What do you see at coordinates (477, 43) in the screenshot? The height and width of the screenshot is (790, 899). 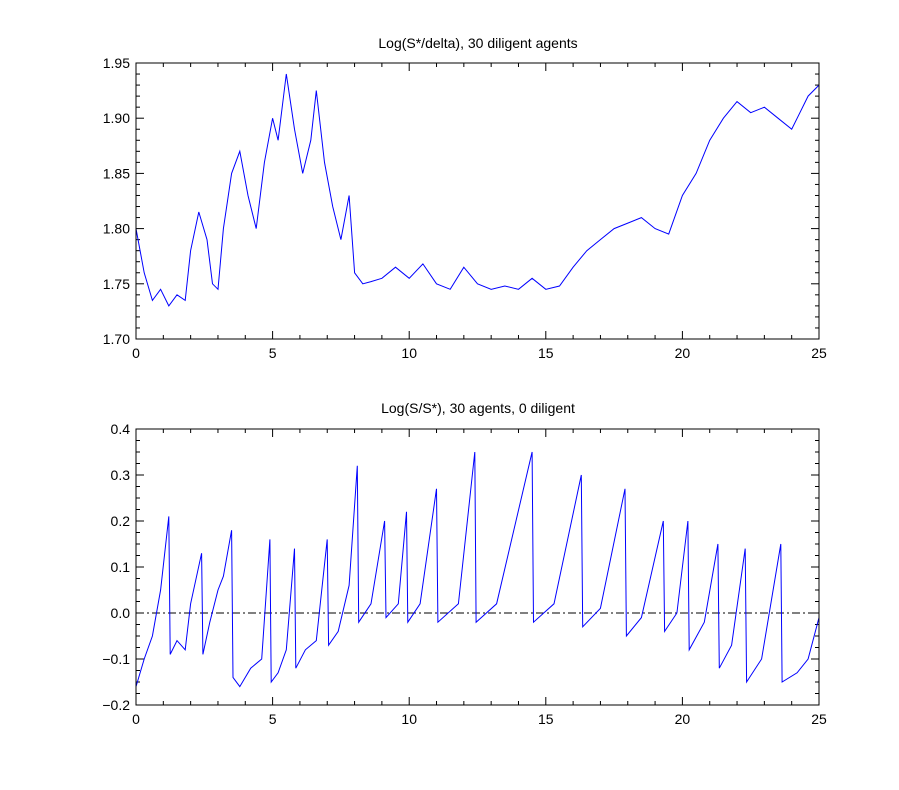 I see `top-chart-title: Log(S*/delta), 30 diligent agents` at bounding box center [477, 43].